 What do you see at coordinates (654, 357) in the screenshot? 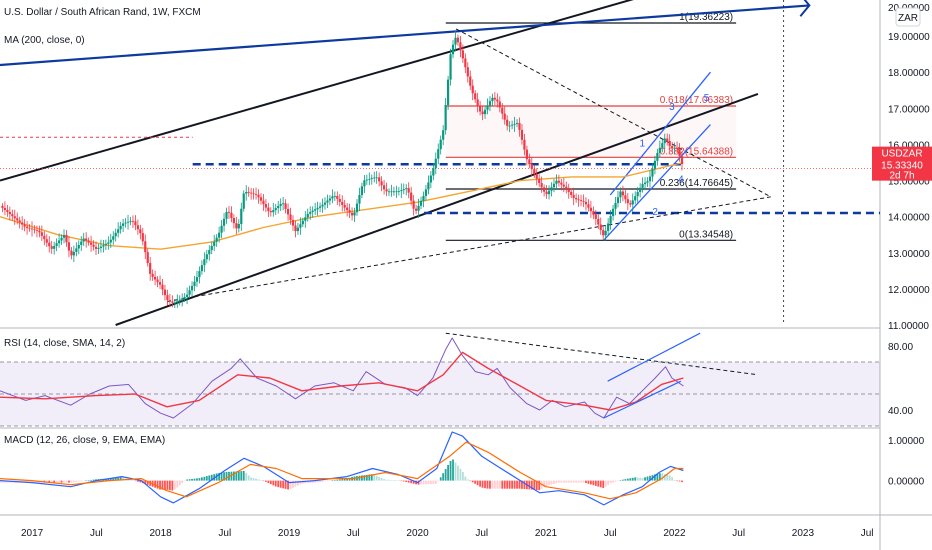
I see `rsi-channel-upper` at bounding box center [654, 357].